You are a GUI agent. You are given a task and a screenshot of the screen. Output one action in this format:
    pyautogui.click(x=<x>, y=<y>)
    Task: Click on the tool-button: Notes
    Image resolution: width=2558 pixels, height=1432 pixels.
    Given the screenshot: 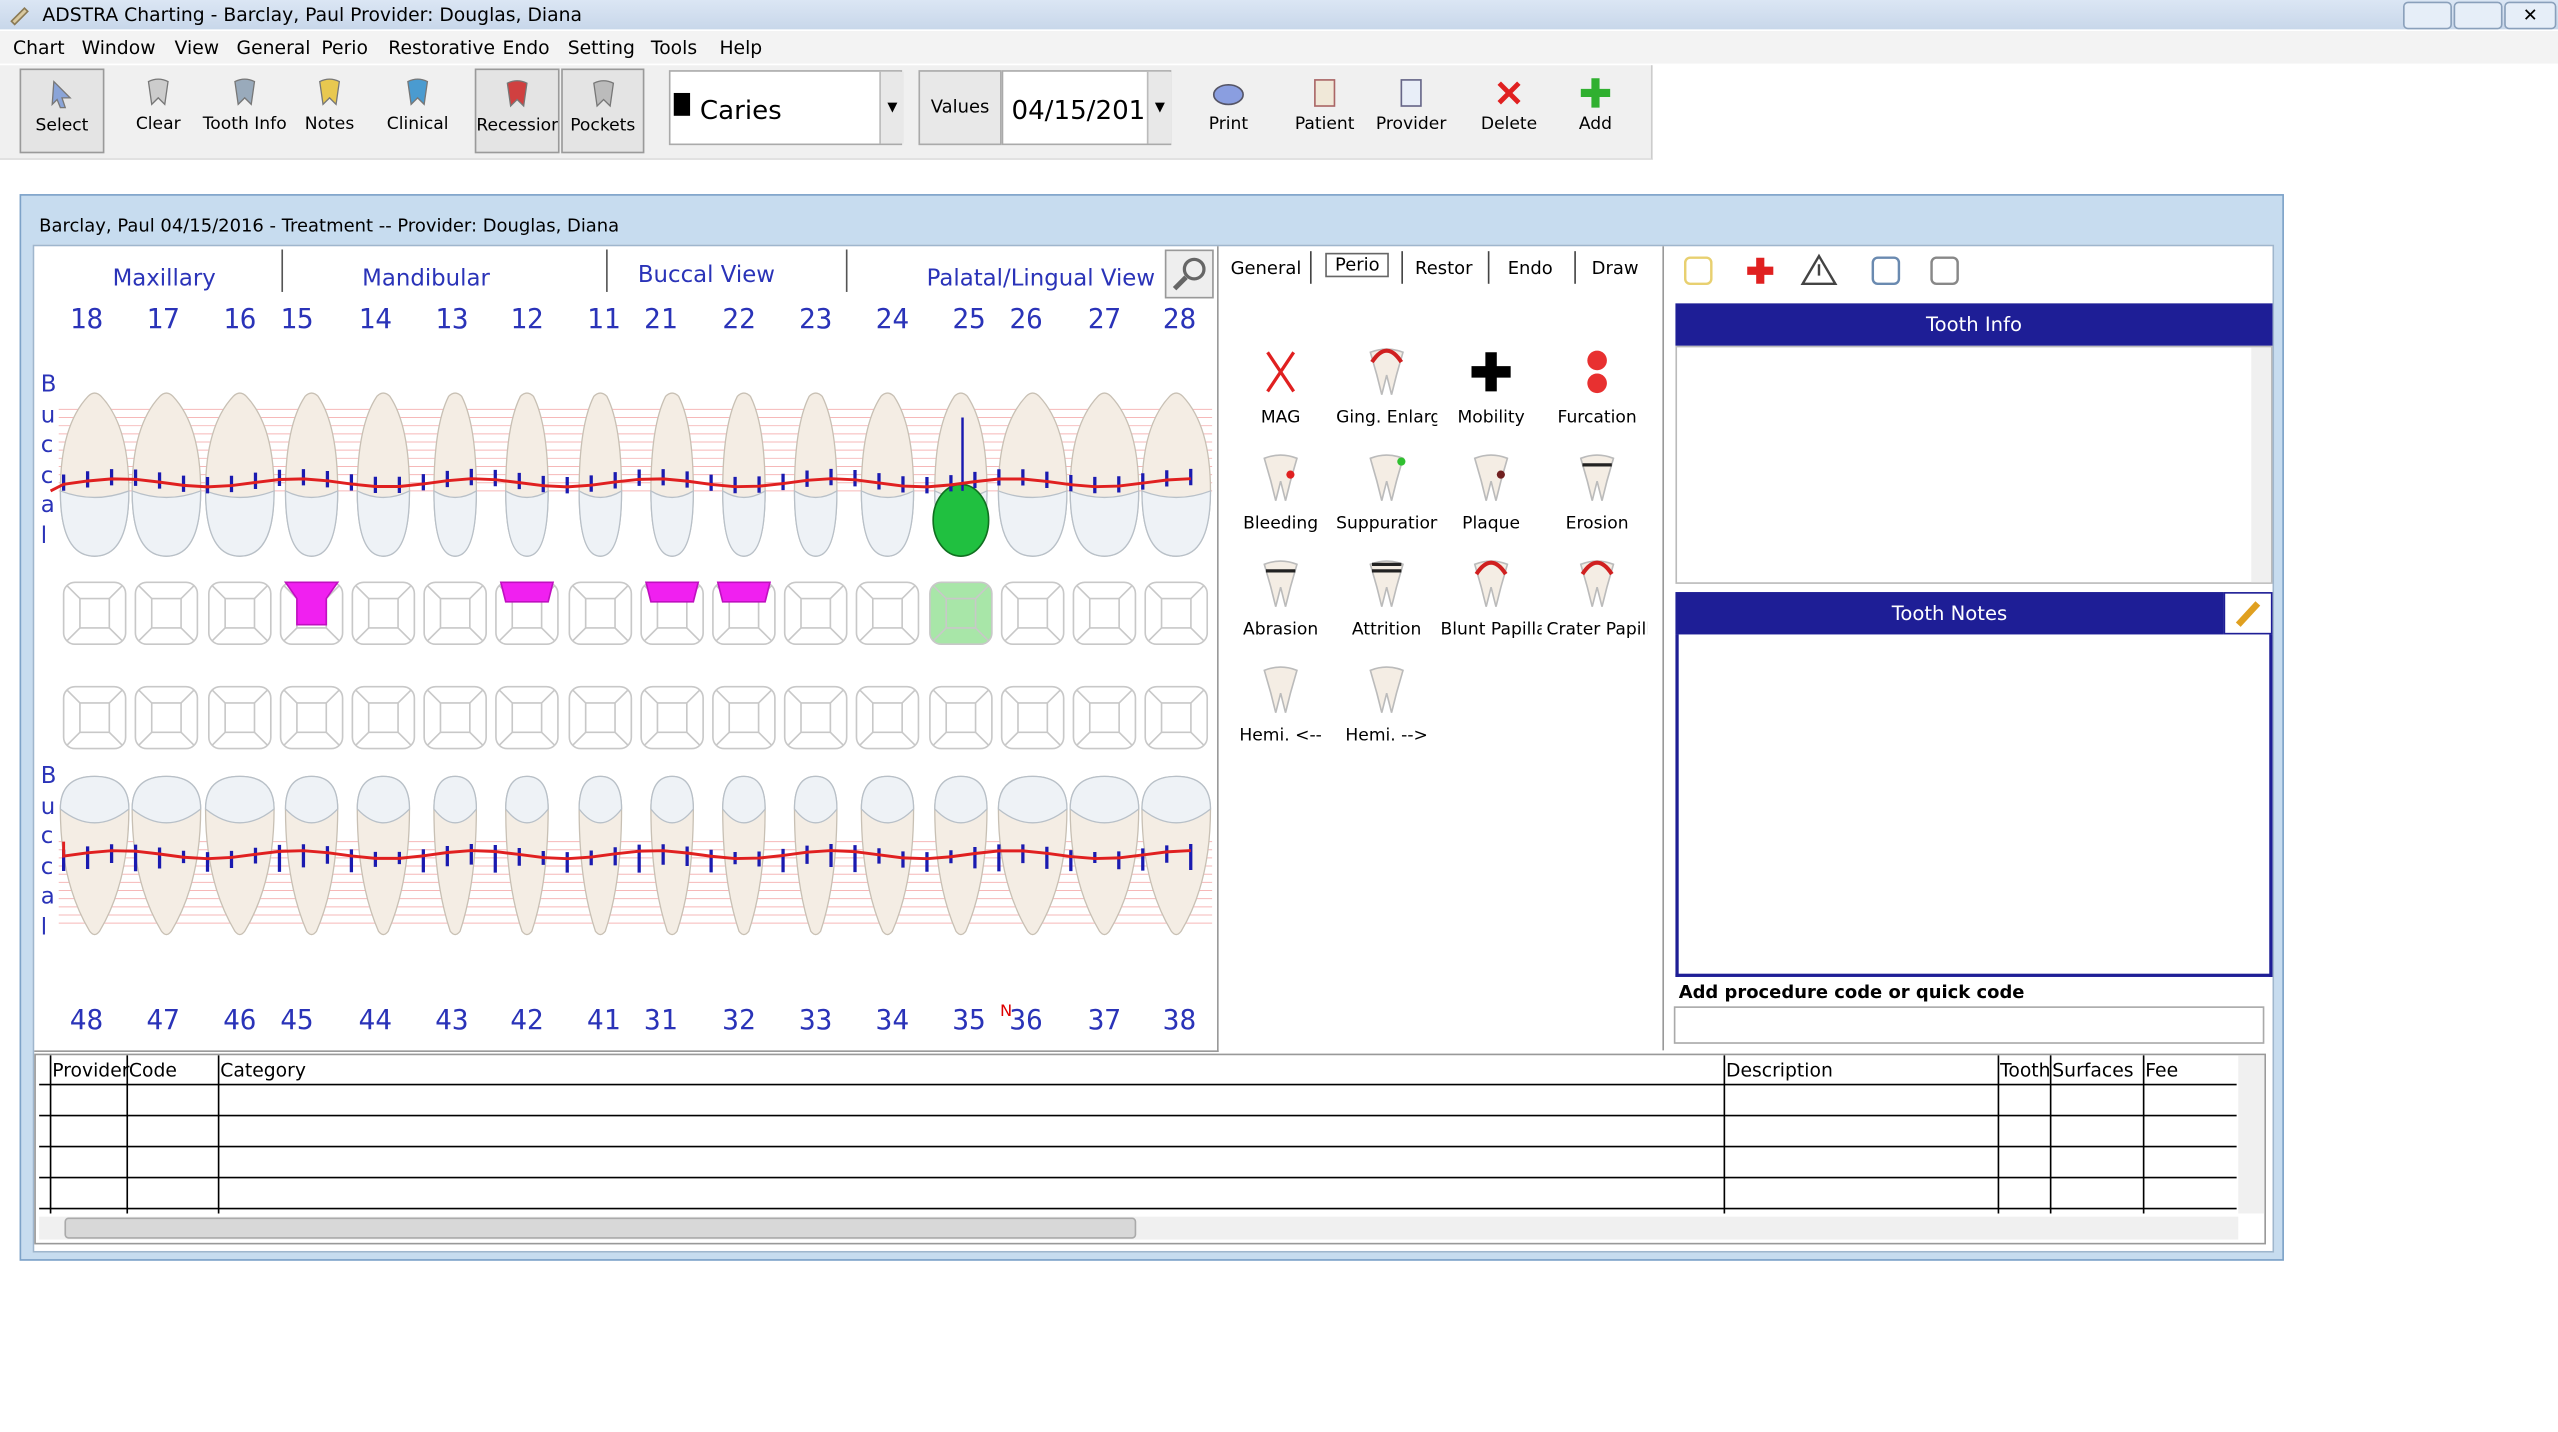 What is the action you would take?
    pyautogui.click(x=330, y=111)
    